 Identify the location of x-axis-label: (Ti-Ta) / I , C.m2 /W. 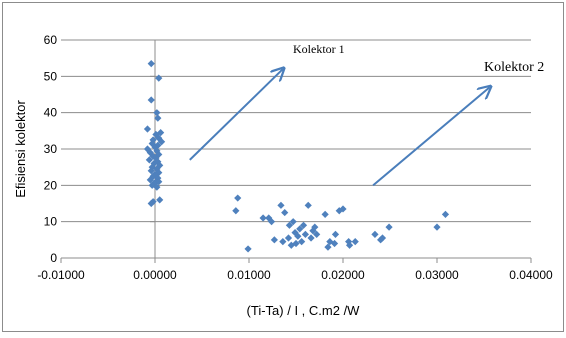
(304, 310).